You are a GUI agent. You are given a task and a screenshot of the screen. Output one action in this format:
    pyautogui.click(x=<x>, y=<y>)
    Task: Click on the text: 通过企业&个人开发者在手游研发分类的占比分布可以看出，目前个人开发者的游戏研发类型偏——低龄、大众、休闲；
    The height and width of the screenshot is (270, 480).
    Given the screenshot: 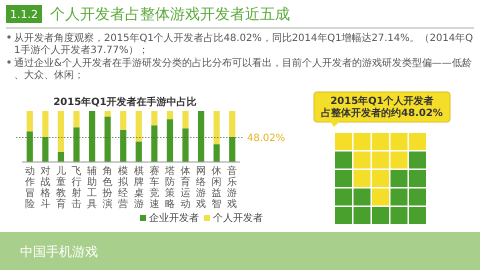 What is the action you would take?
    pyautogui.click(x=243, y=69)
    